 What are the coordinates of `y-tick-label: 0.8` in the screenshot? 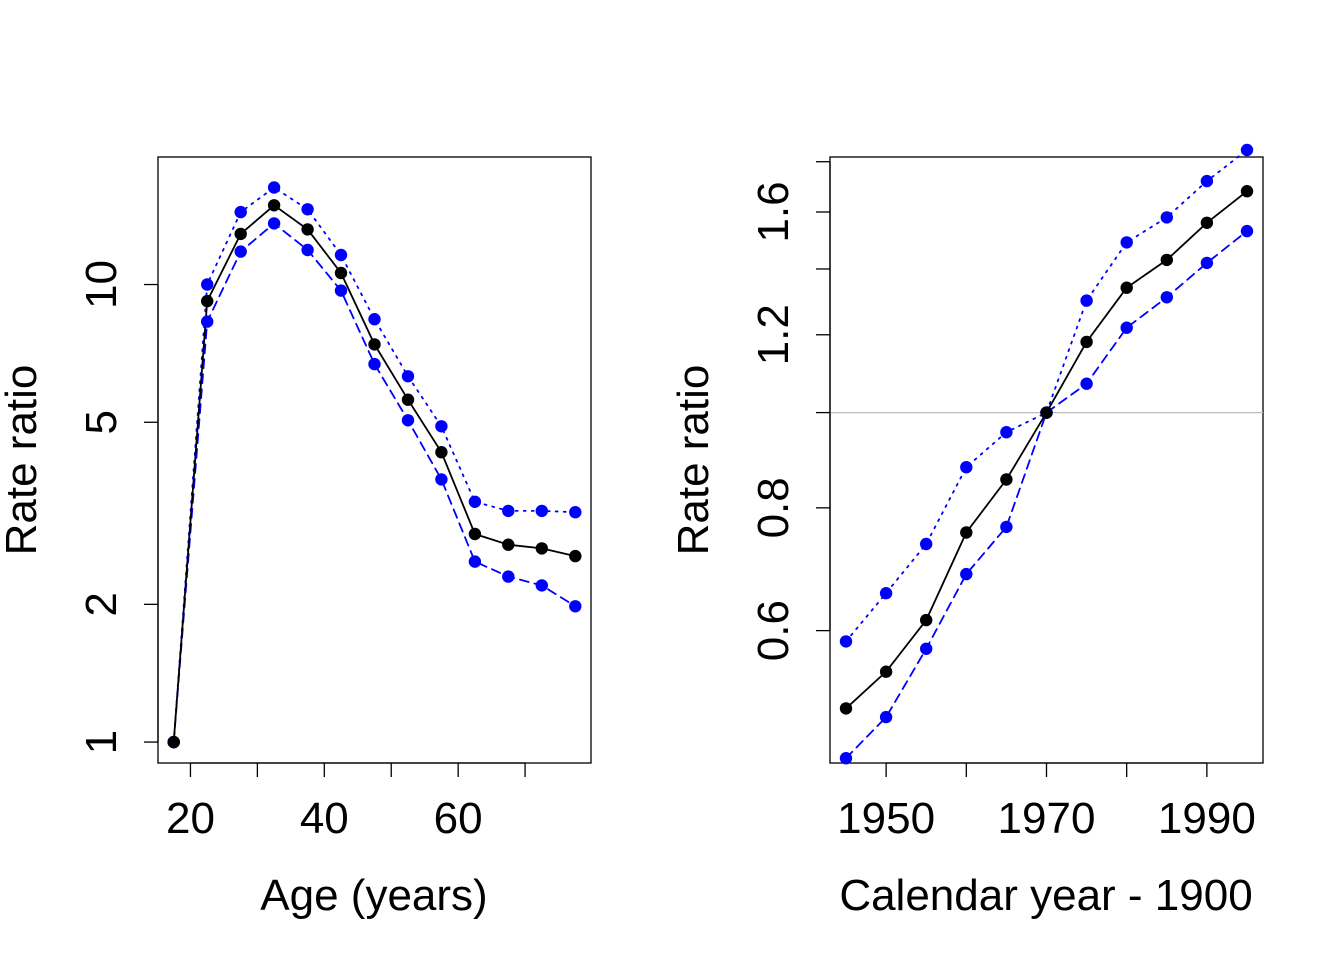 It's located at (773, 507).